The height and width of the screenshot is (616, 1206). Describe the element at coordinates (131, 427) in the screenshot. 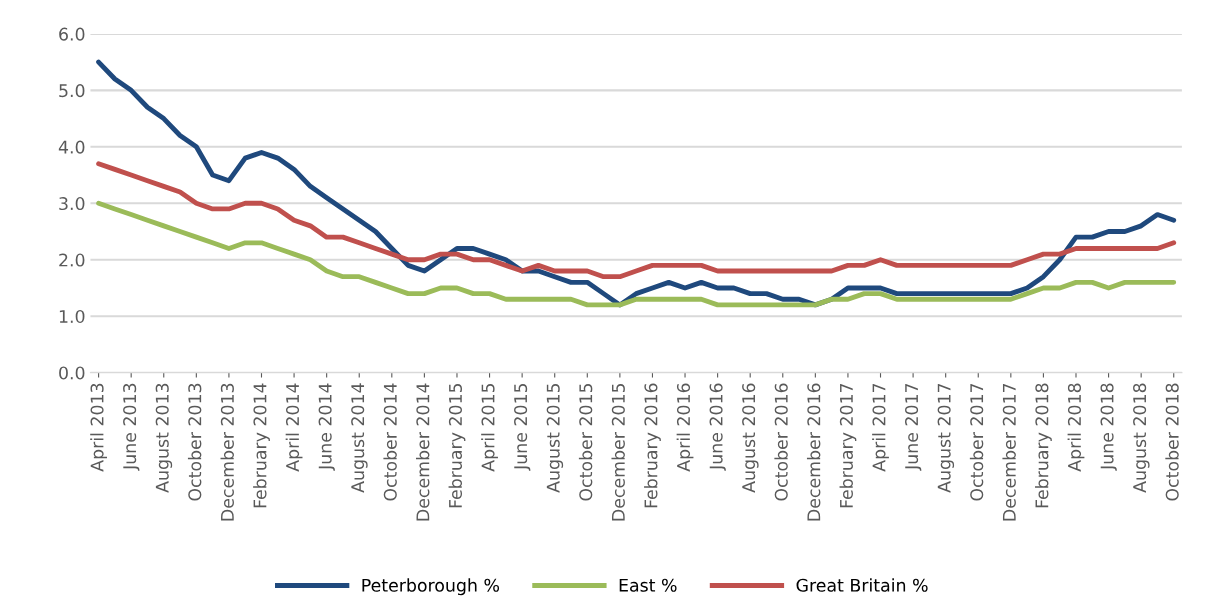

I see `x-tick-label: June 2013` at that location.